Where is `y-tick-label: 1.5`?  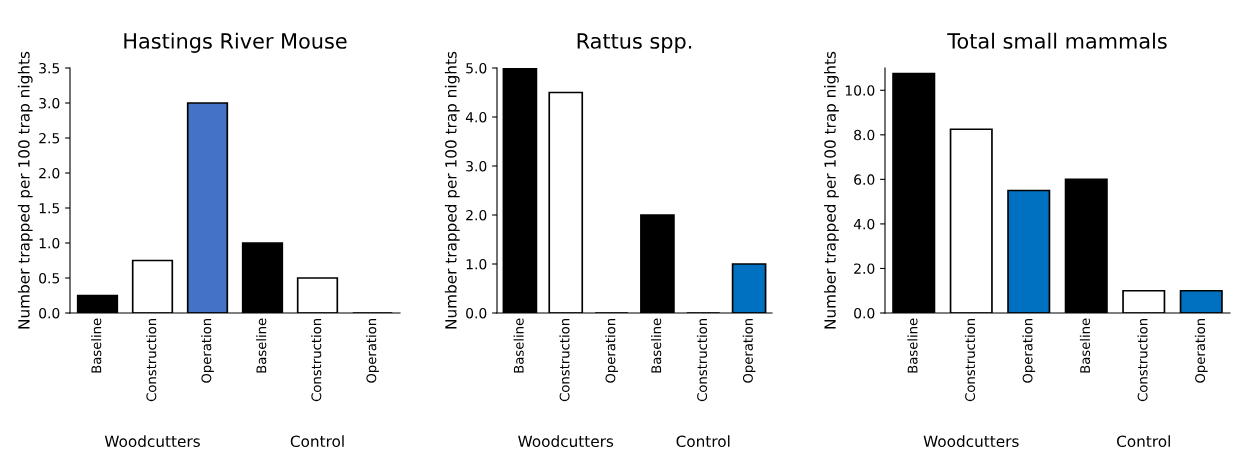
y-tick-label: 1.5 is located at coordinates (49, 208).